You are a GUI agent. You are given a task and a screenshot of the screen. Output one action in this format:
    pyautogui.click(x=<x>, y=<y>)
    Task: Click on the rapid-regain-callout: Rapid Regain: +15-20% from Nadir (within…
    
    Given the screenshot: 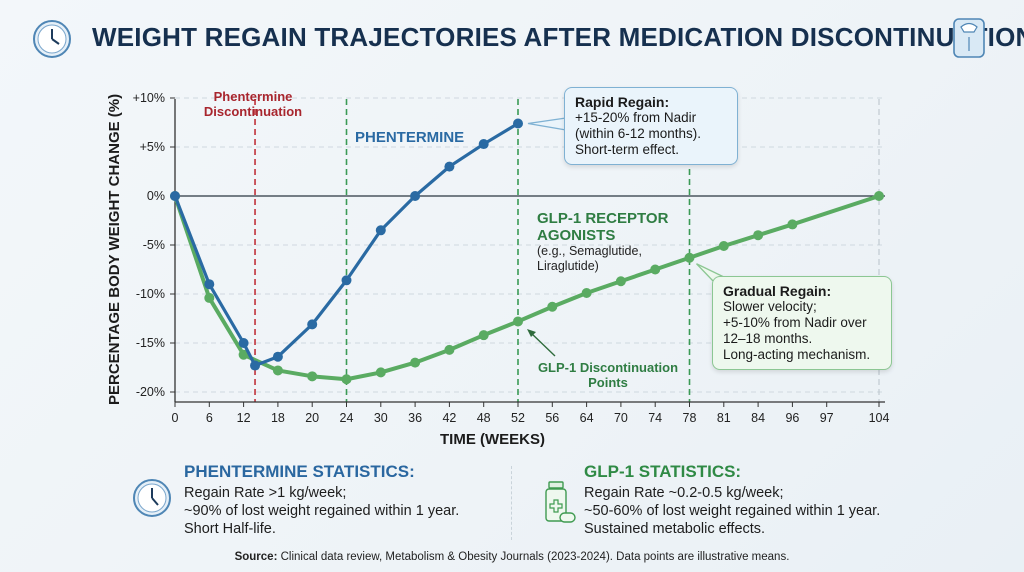 What is the action you would take?
    pyautogui.click(x=651, y=126)
    